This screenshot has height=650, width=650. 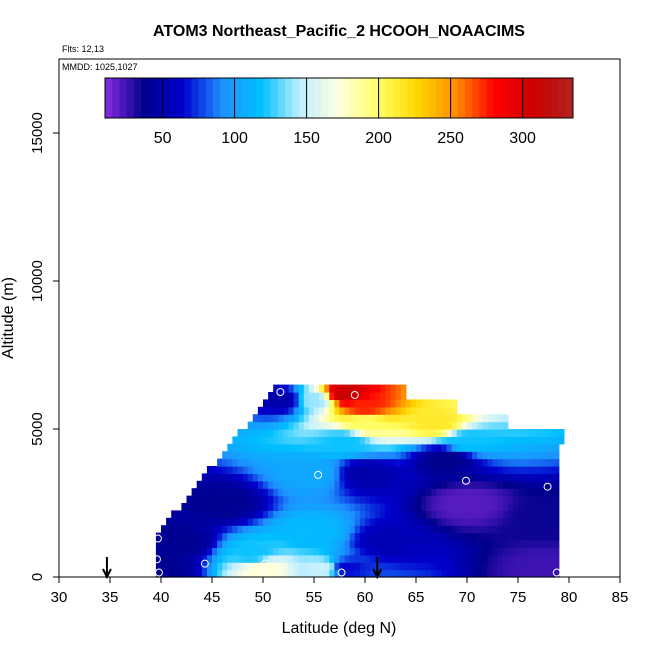 I want to click on dates-label: MMDD: 1025,1027, so click(x=100, y=67).